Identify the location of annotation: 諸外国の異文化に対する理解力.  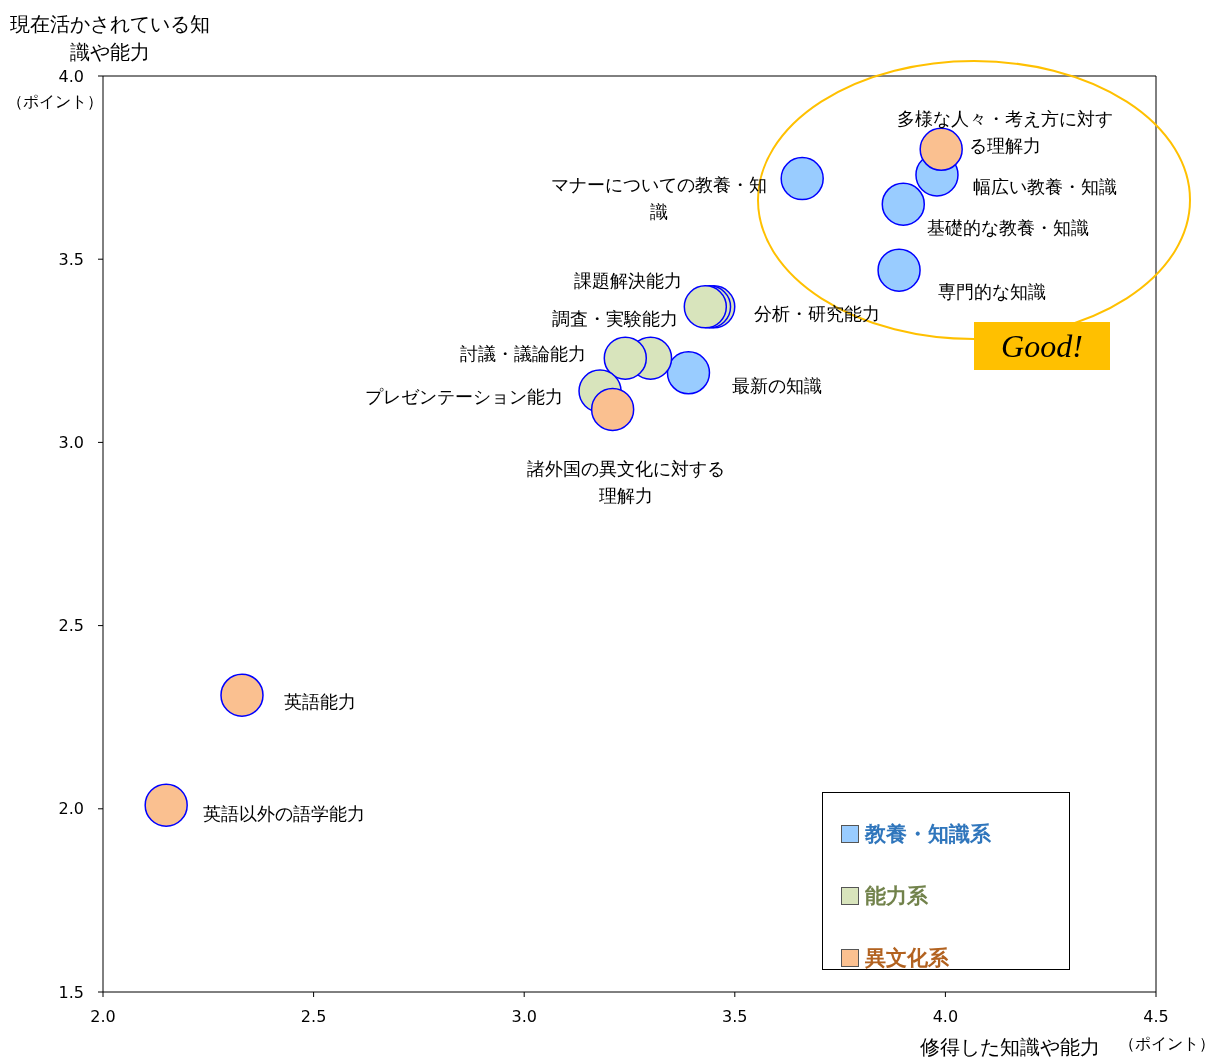
(625, 483).